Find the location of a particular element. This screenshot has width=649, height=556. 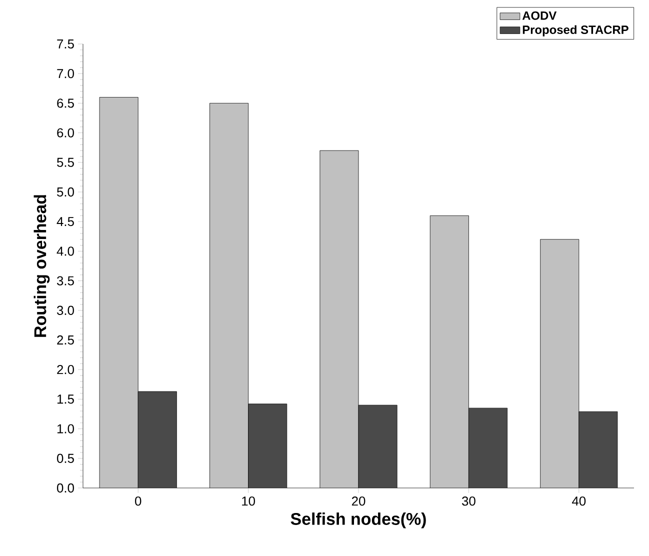

y-tick-label: 3.5 is located at coordinates (65, 281).